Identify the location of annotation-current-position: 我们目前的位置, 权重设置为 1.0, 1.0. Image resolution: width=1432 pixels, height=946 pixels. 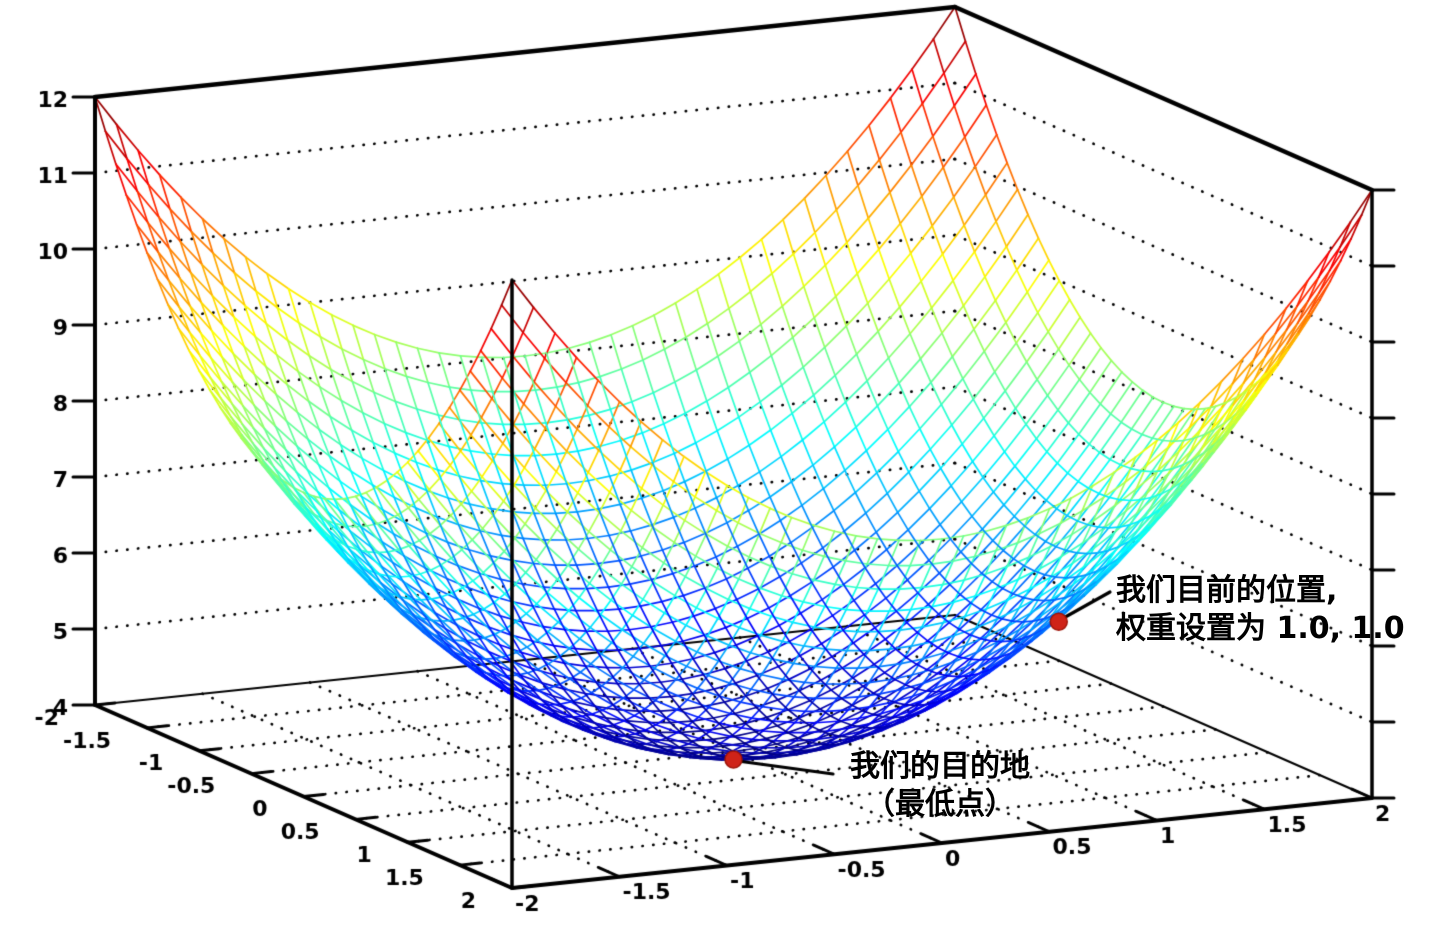
(1260, 610).